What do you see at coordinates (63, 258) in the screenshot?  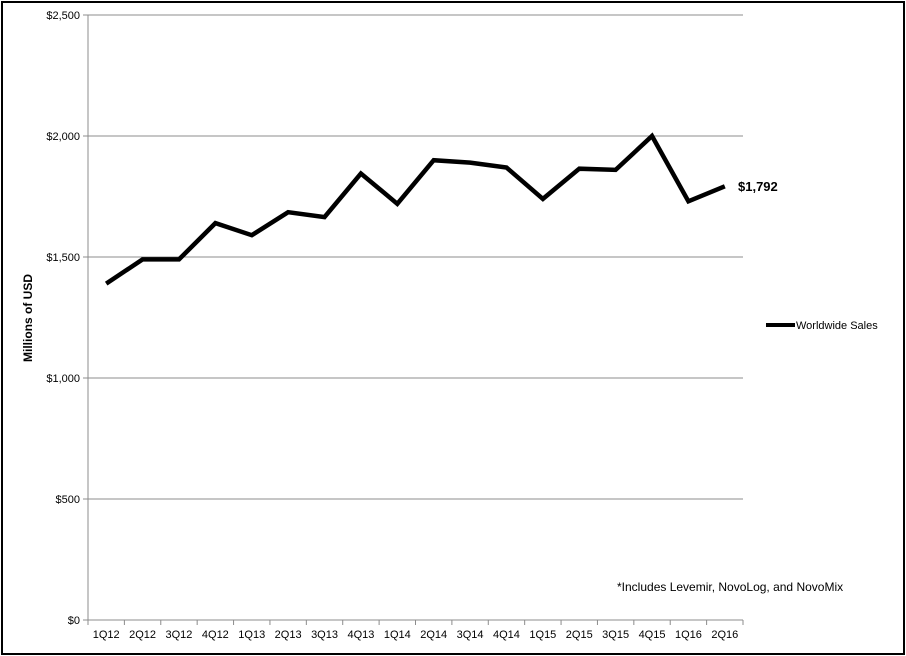 I see `y-tick-label: $1,500` at bounding box center [63, 258].